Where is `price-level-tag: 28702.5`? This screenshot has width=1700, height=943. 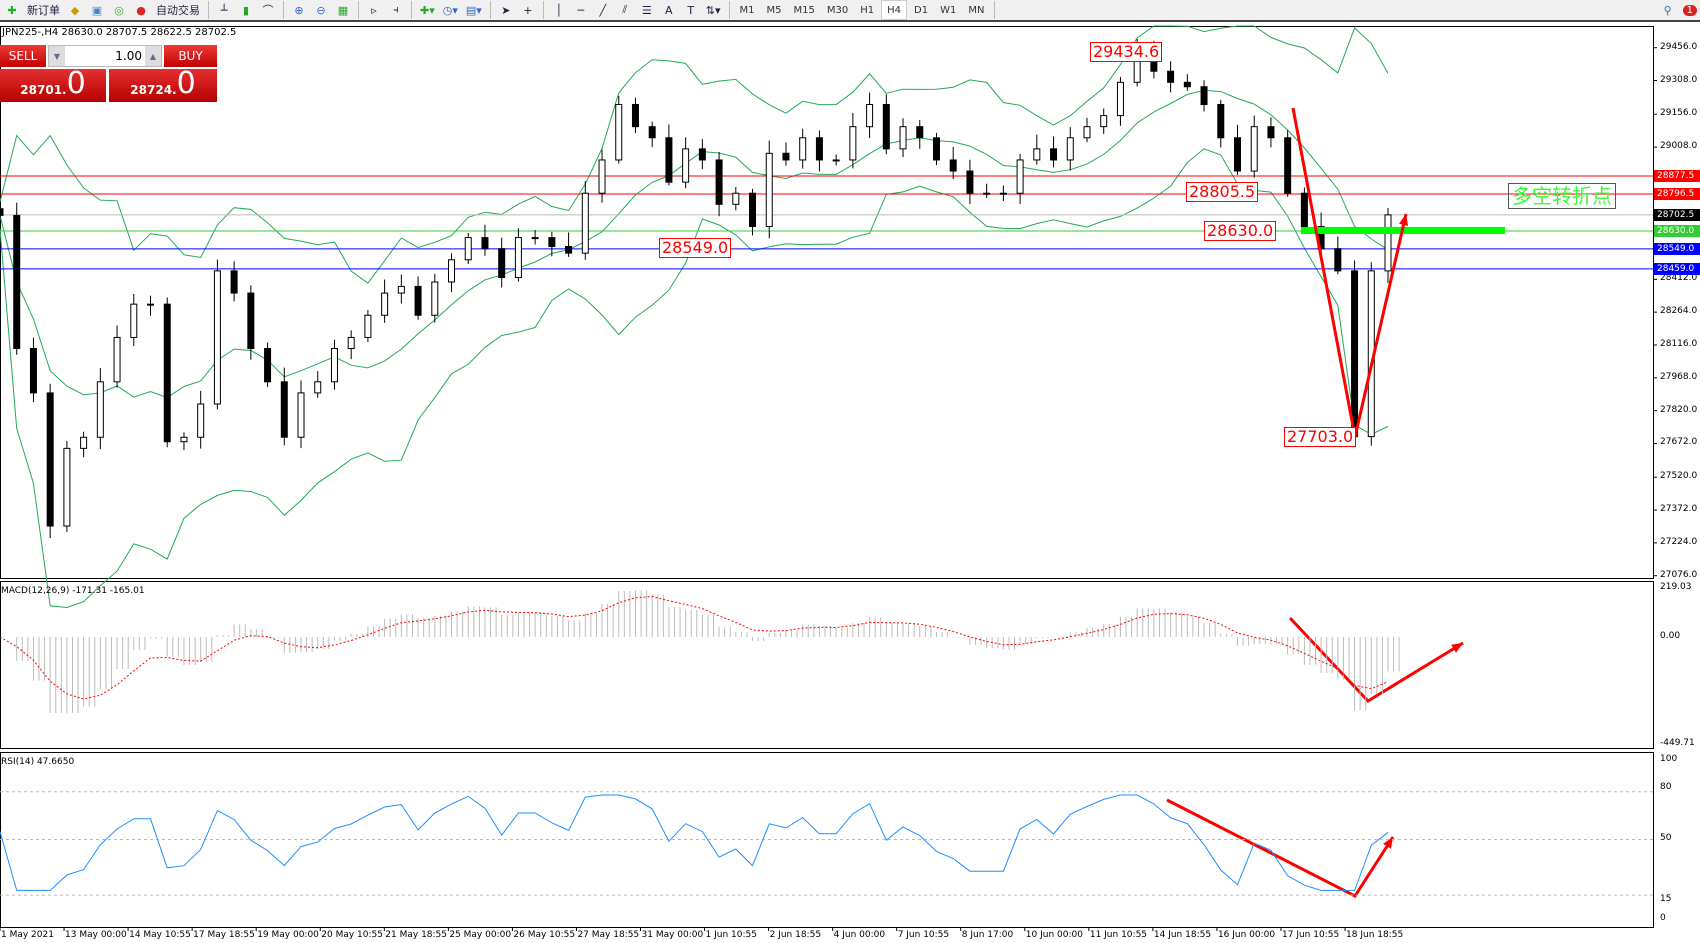 price-level-tag: 28702.5 is located at coordinates (1677, 214).